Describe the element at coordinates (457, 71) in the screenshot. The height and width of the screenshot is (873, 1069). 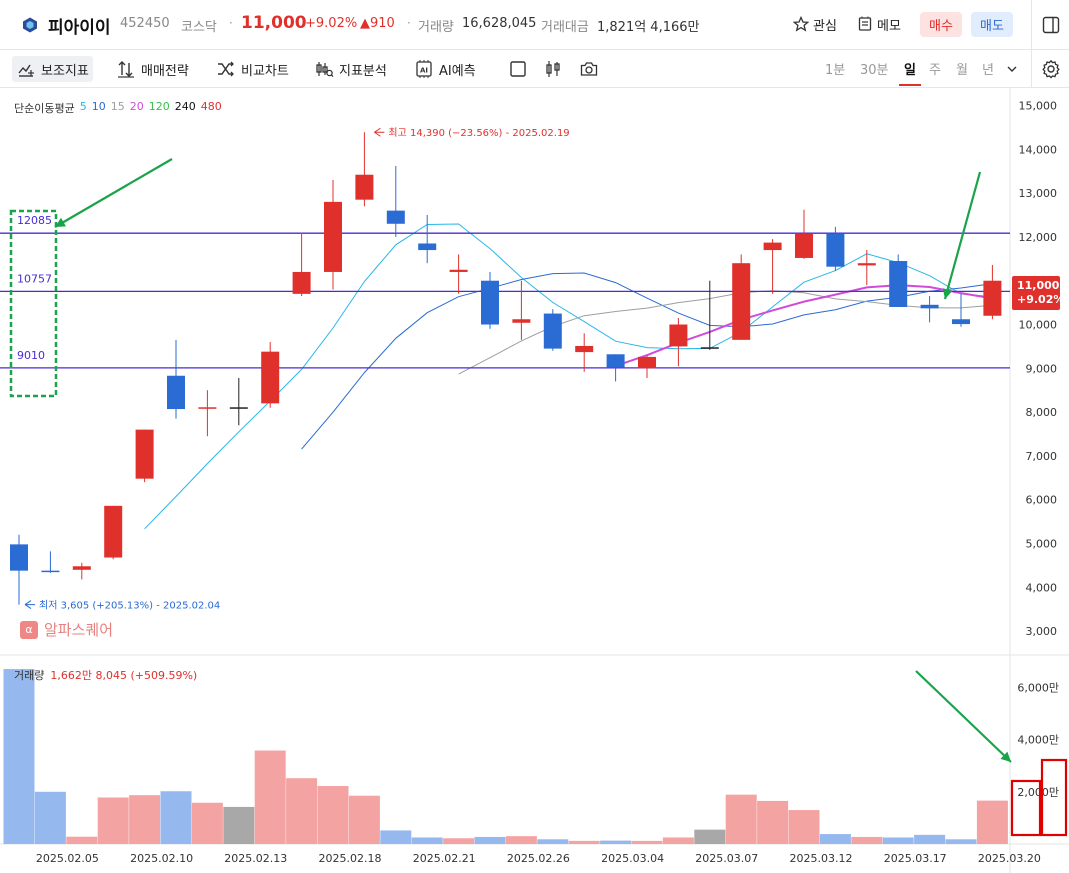
I see `ai-predict-label: AI예측` at that location.